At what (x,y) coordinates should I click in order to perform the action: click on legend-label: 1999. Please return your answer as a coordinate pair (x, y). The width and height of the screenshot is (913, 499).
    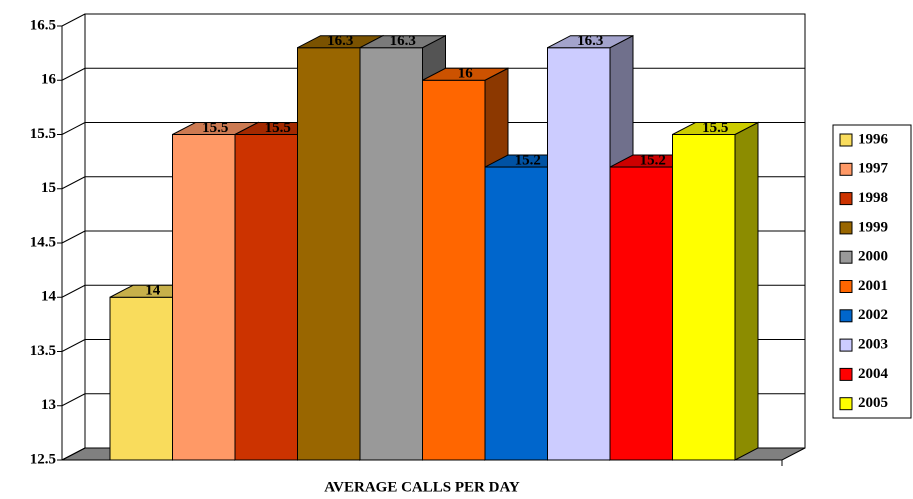
    Looking at the image, I should click on (873, 227).